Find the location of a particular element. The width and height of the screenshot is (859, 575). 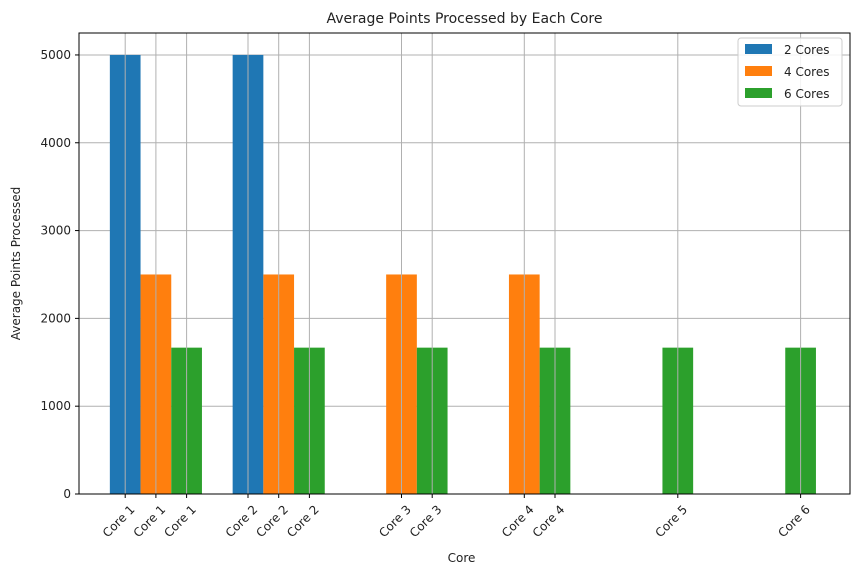

legend-label-4-cores: 4 Cores is located at coordinates (806, 72).